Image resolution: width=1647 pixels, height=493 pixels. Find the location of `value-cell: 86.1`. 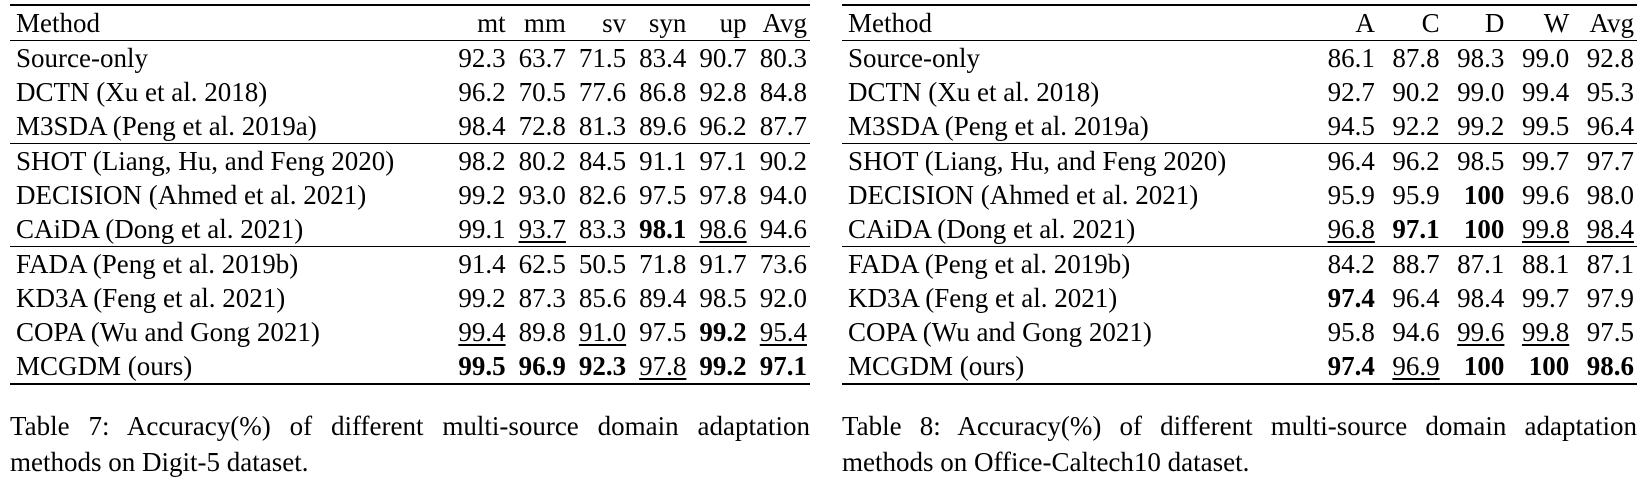

value-cell: 86.1 is located at coordinates (1345, 58).